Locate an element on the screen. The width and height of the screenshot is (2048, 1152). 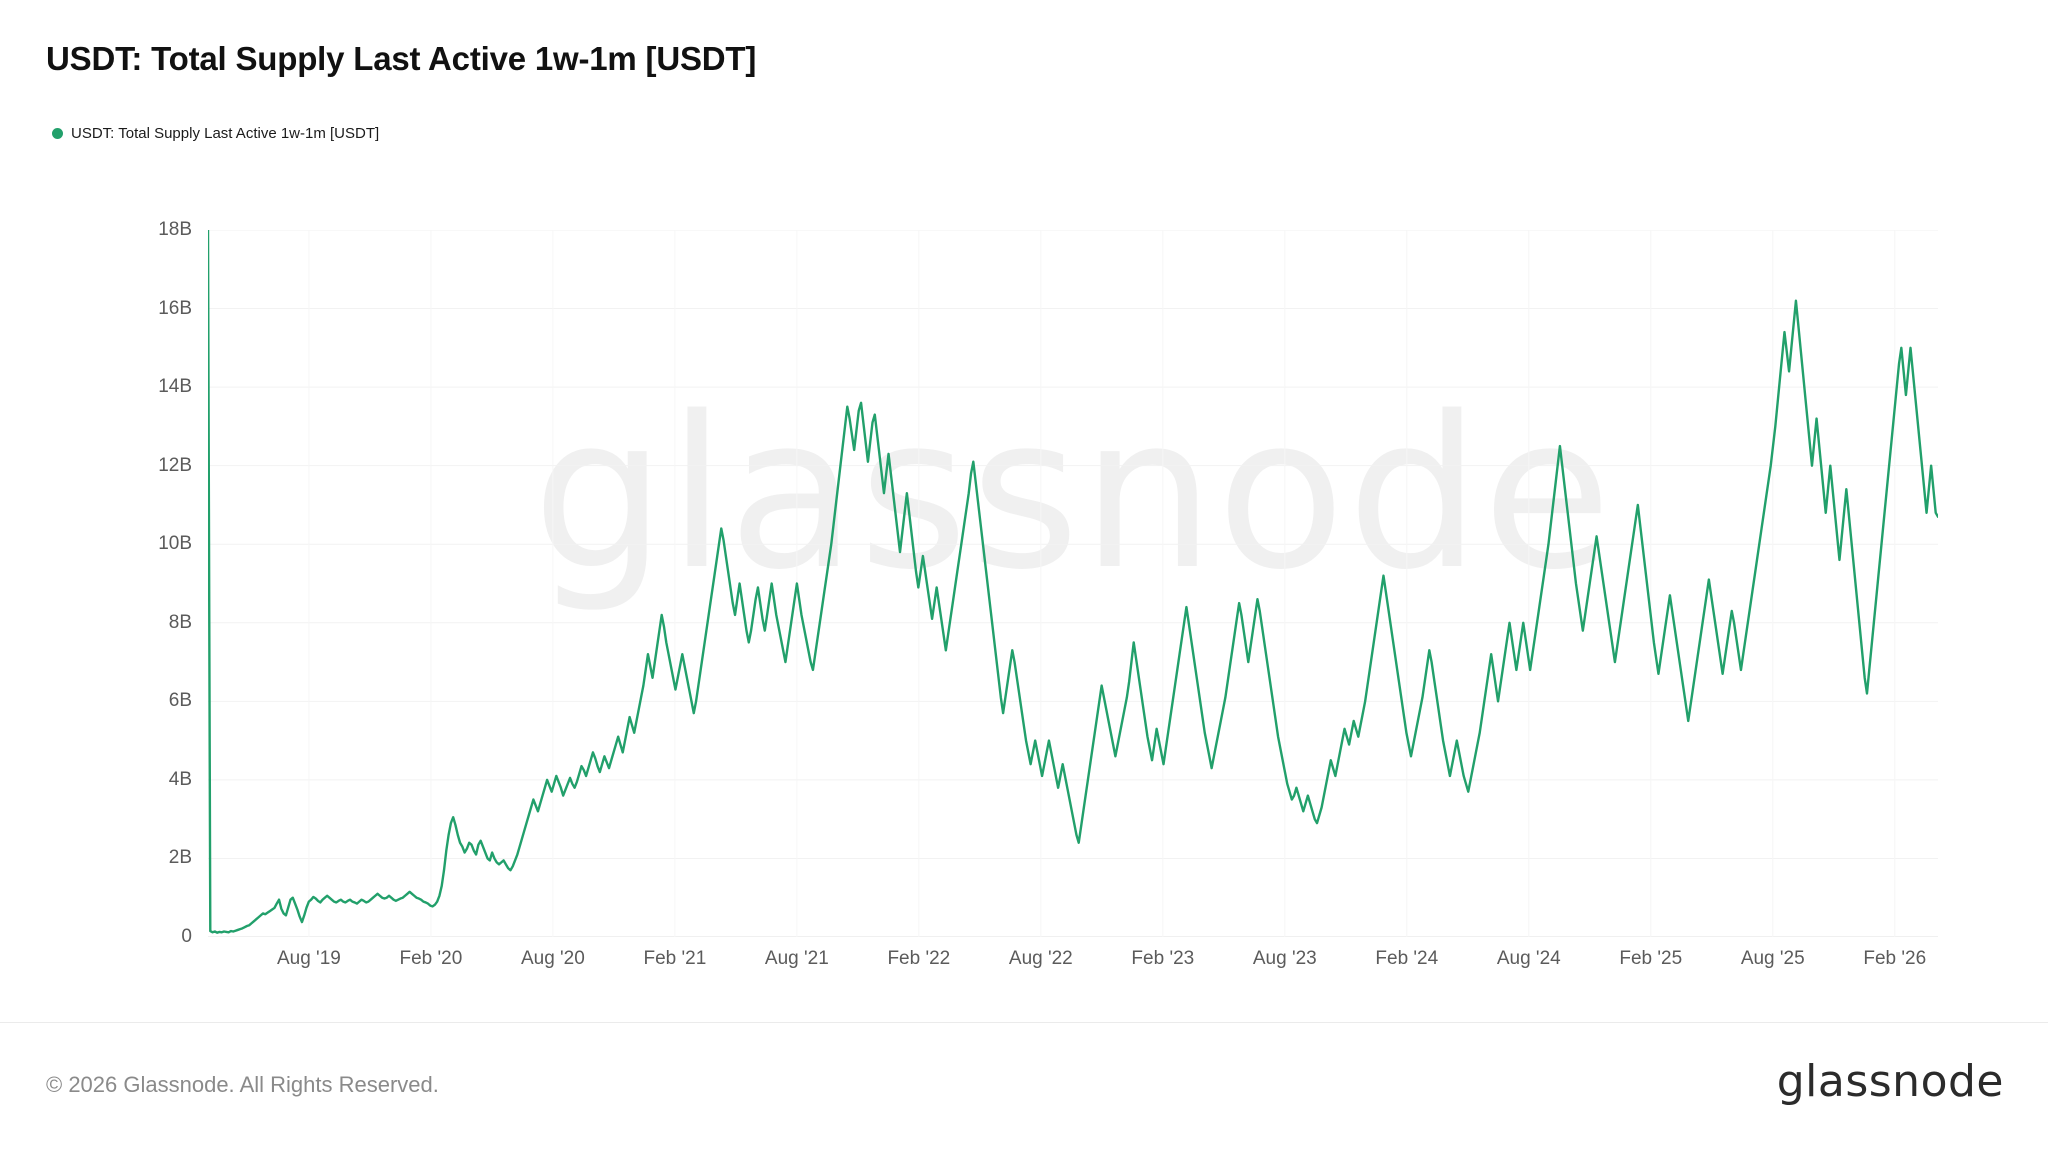
y-axis: 0 2B 4B 6B 8B 10B 12B 14B 16B 18B is located at coordinates (146, 583).